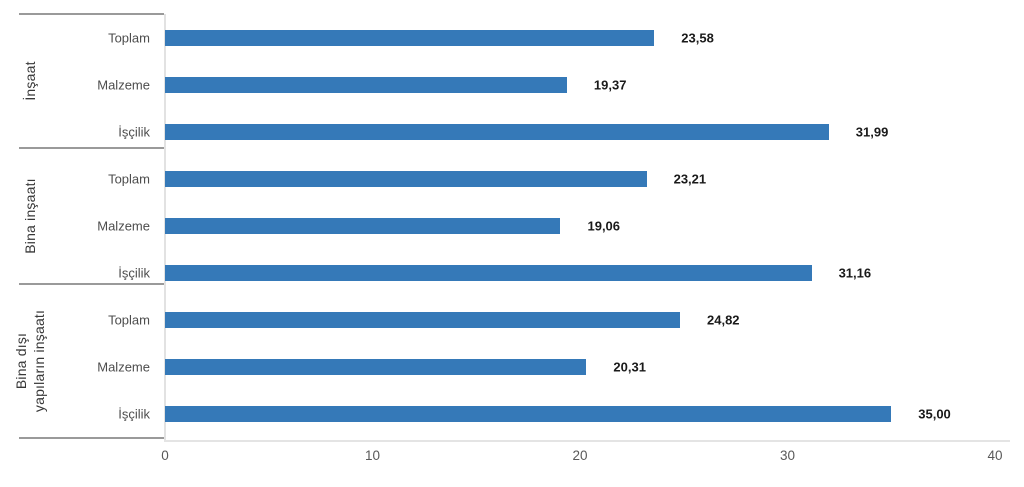  I want to click on value-label: 35,00, so click(934, 414).